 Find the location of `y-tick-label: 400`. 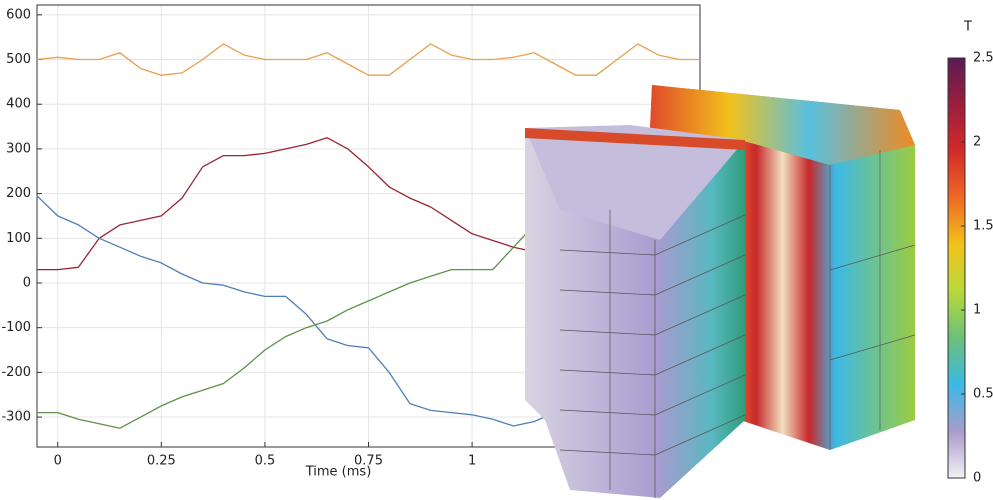

y-tick-label: 400 is located at coordinates (18, 104).